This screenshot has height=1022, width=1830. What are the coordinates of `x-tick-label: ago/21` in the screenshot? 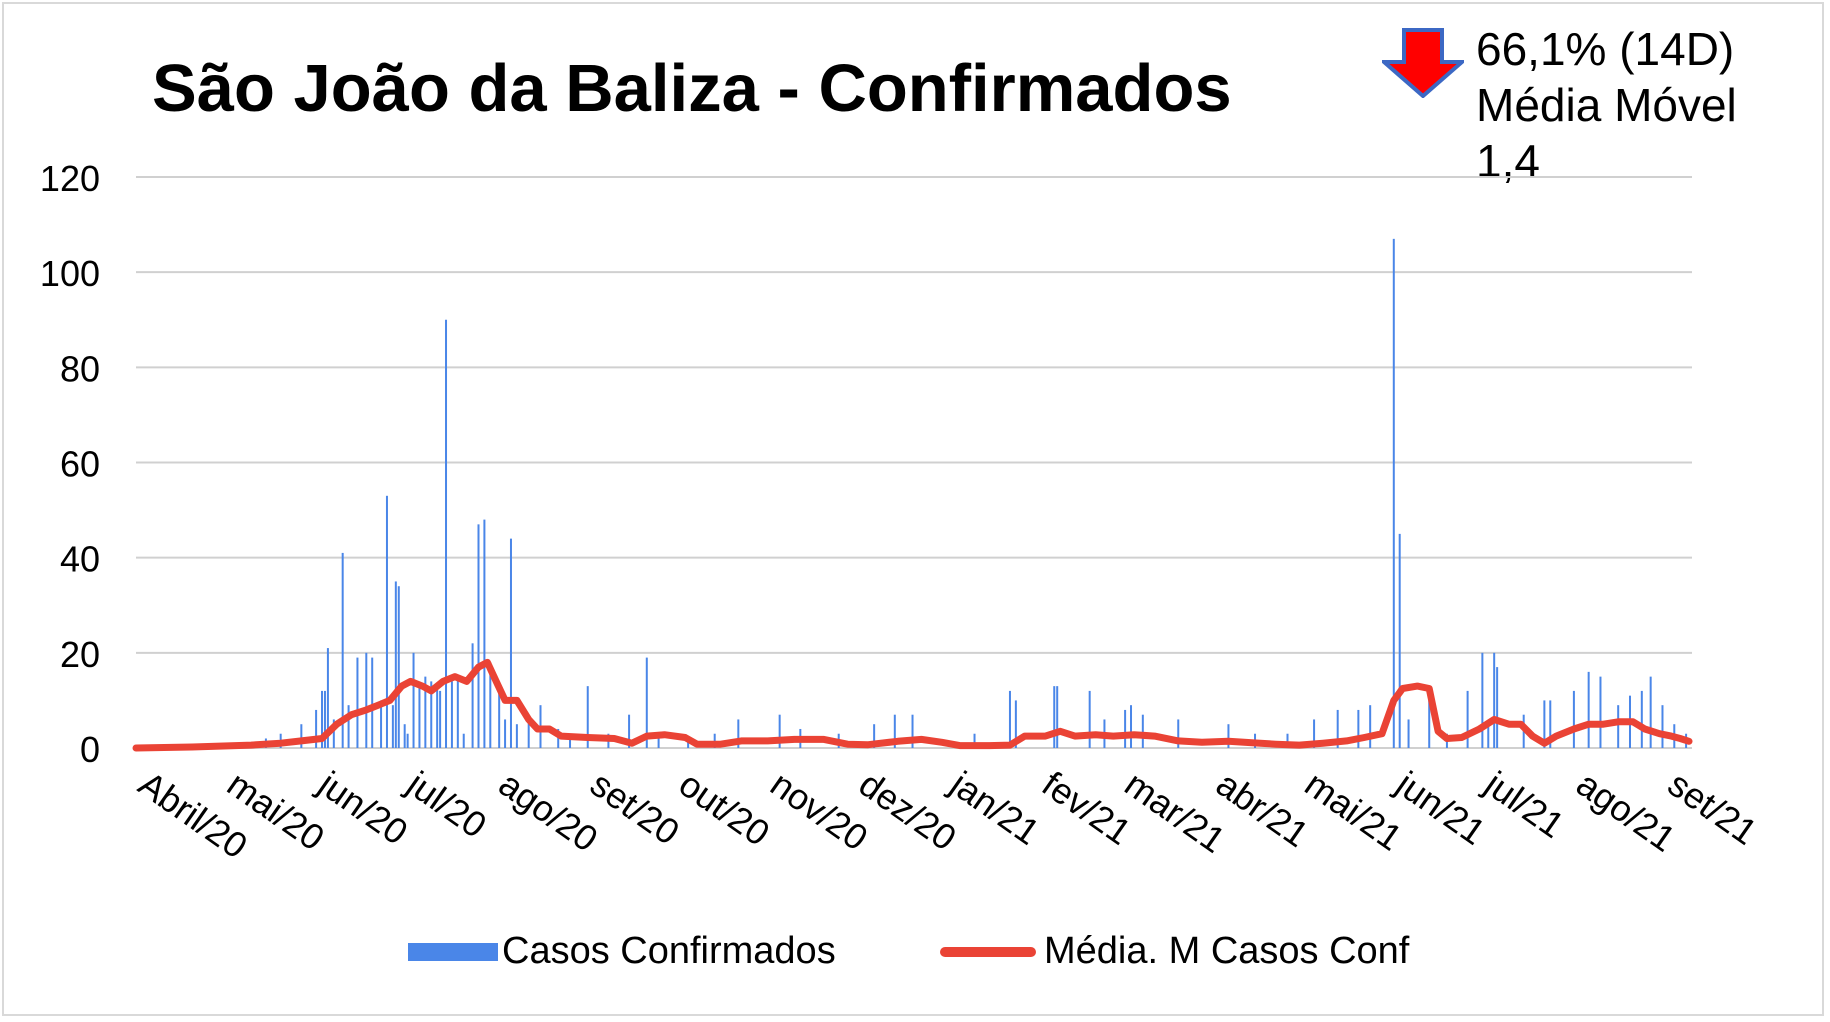 It's located at (1626, 811).